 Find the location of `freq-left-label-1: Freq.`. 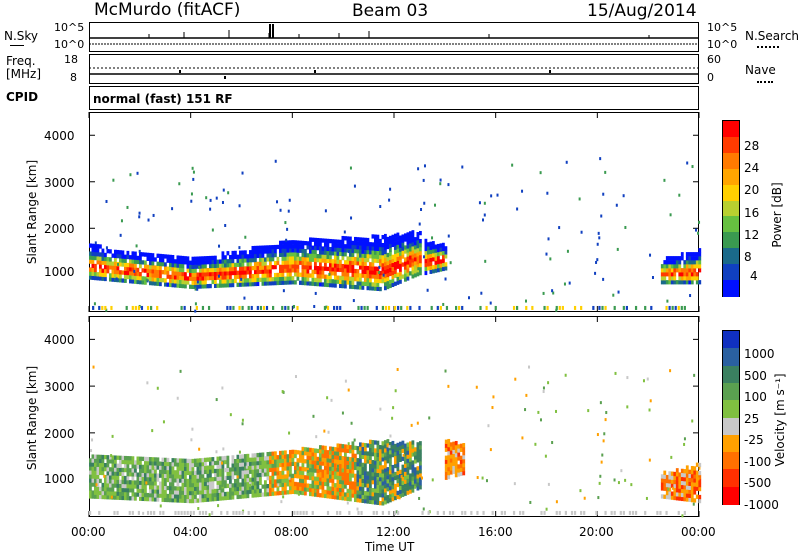

freq-left-label-1: Freq. is located at coordinates (21, 61).